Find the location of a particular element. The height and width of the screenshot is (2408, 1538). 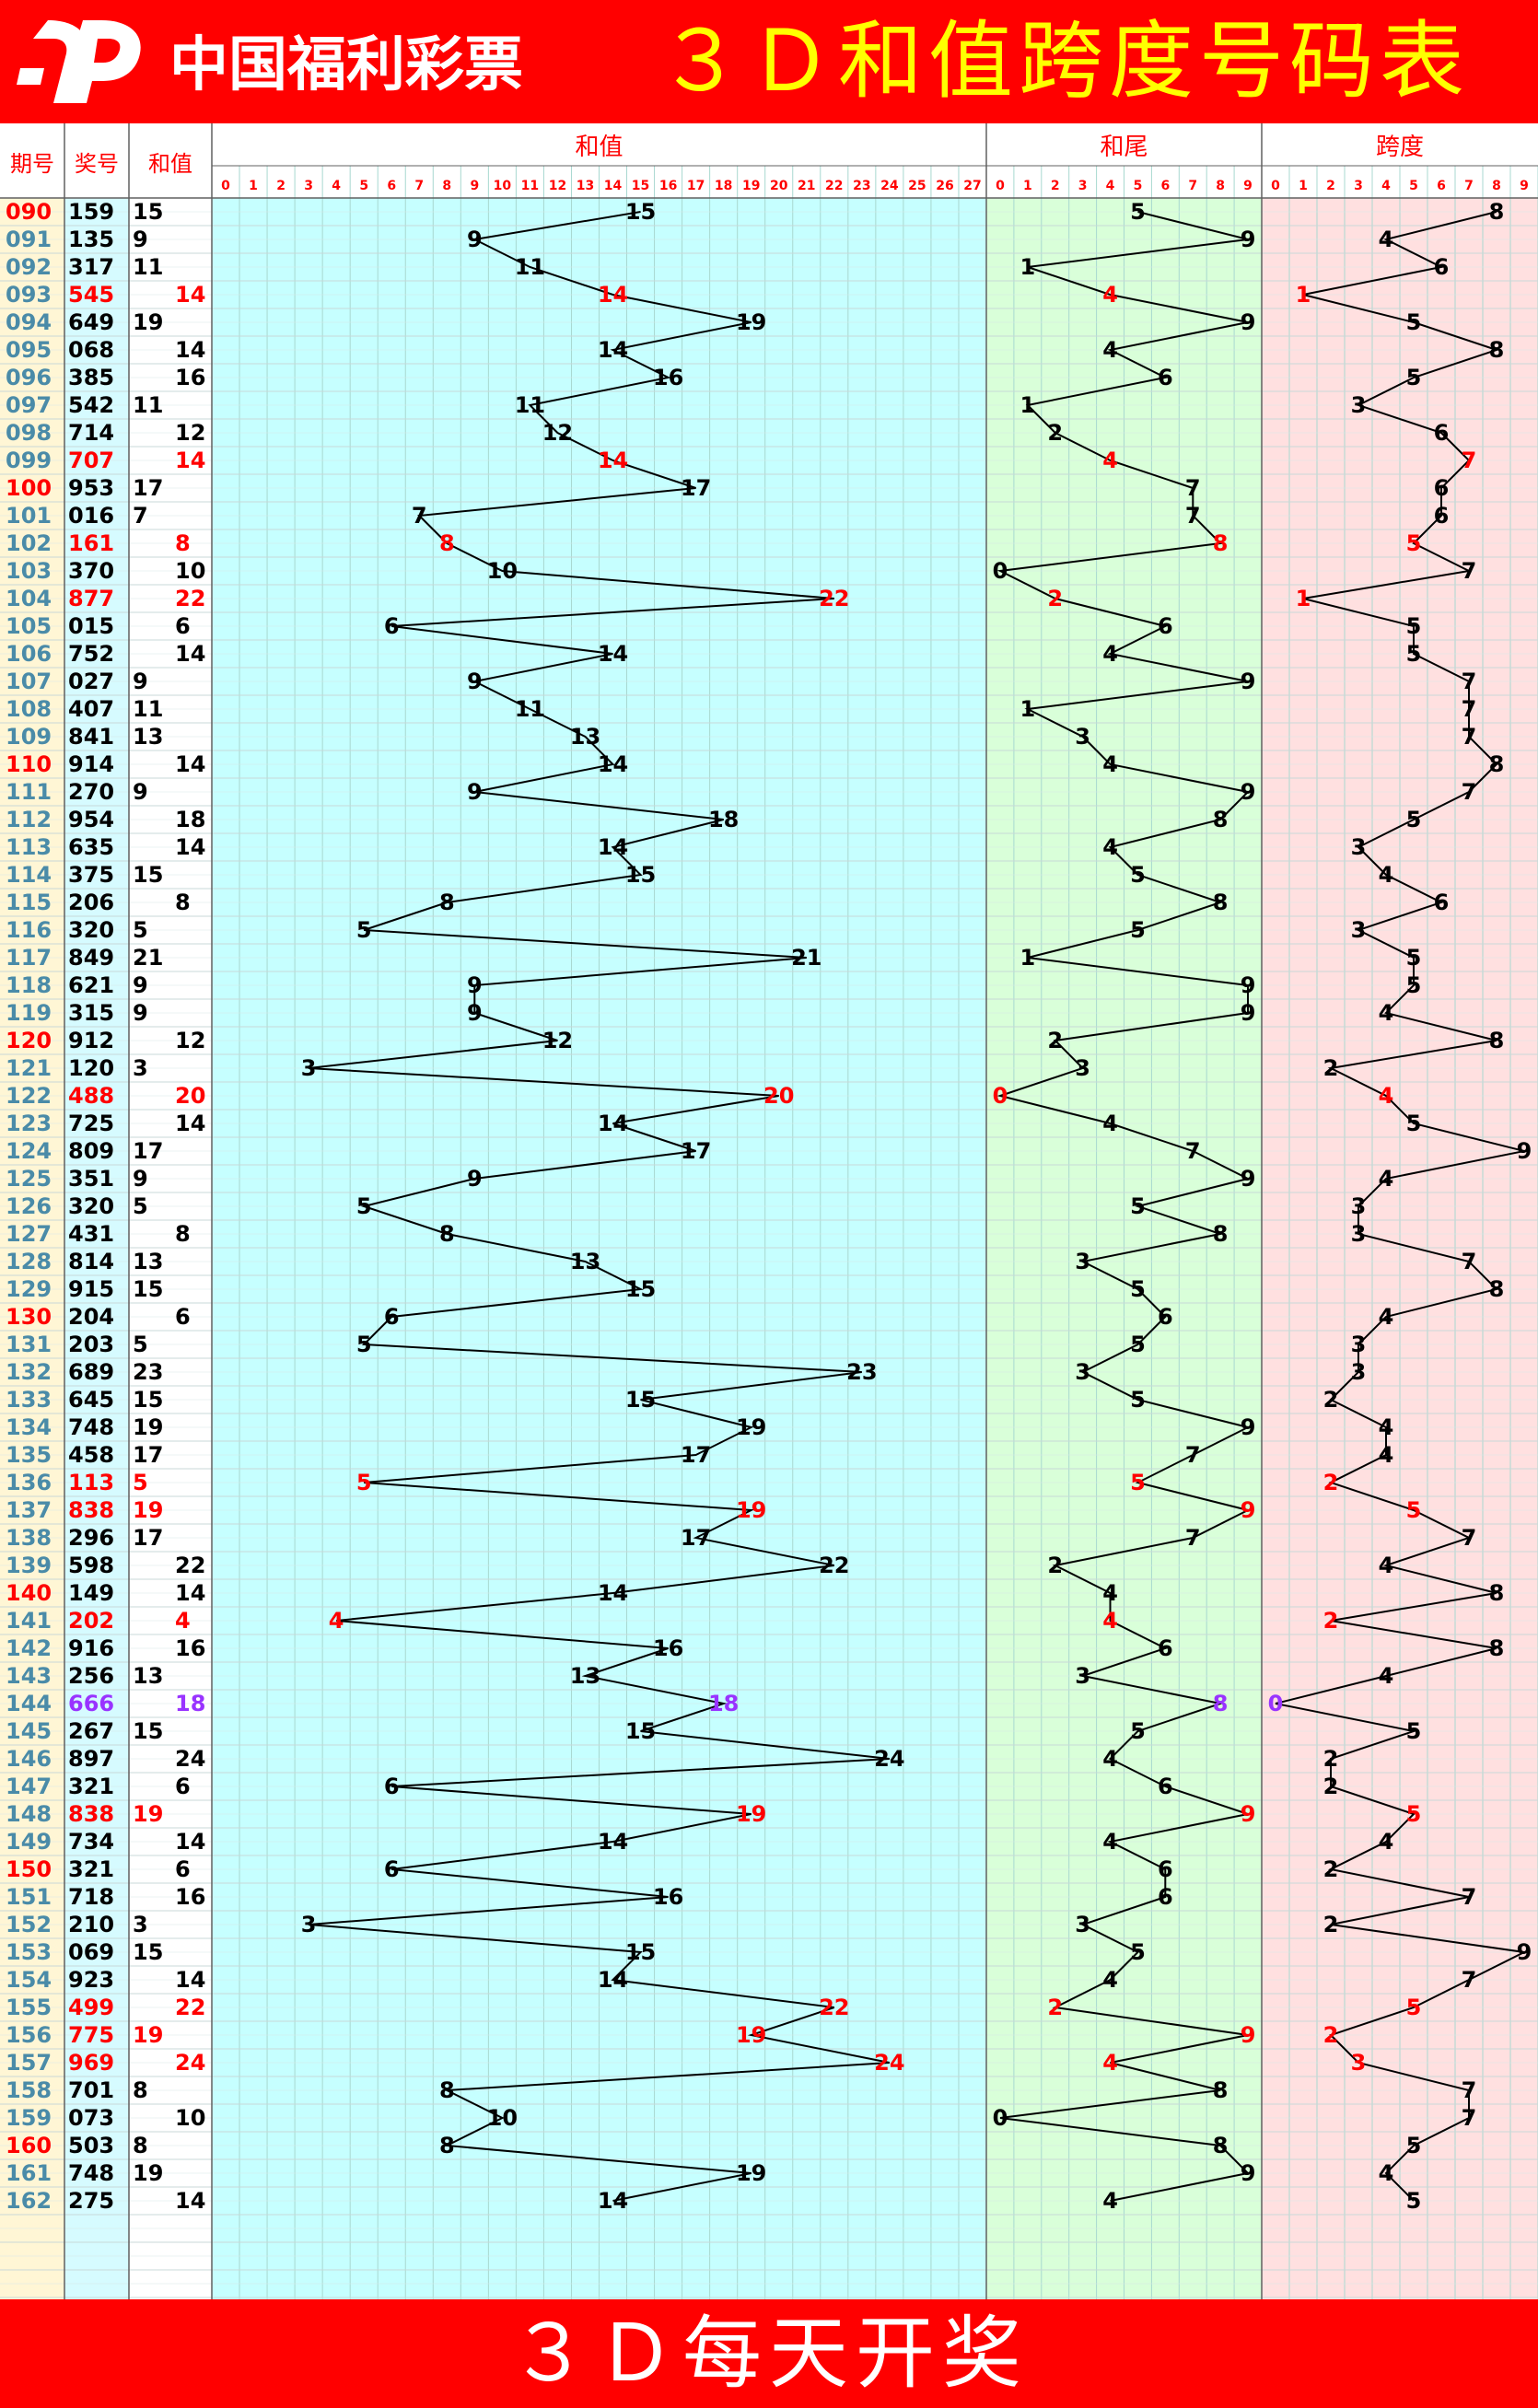

header-bg is located at coordinates (769, 160).